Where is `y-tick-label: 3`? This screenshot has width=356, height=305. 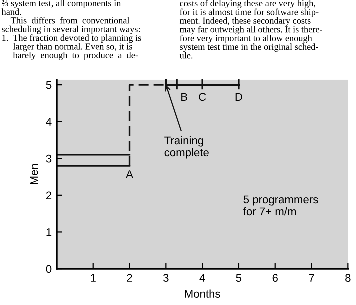
y-tick-label: 3 is located at coordinates (49, 158).